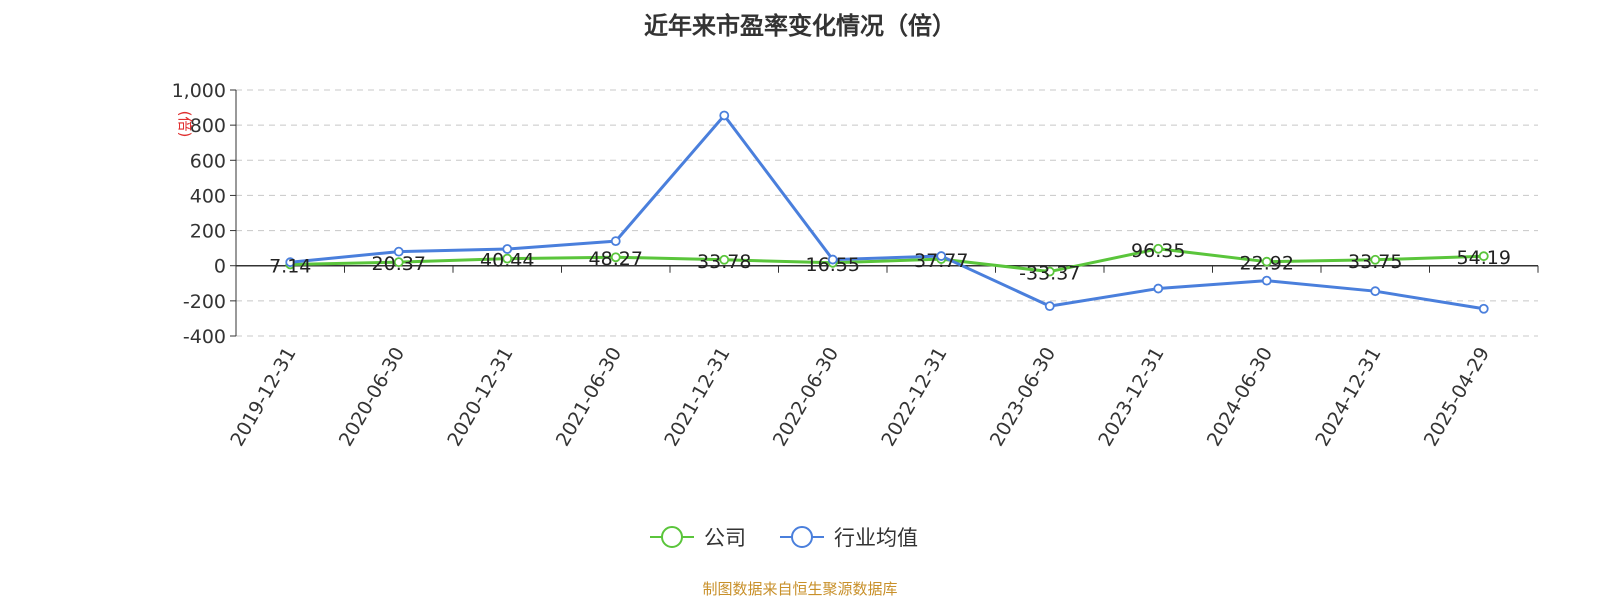 The height and width of the screenshot is (600, 1600). What do you see at coordinates (185, 124) in the screenshot?
I see `y-axis-unit-label: (倍)` at bounding box center [185, 124].